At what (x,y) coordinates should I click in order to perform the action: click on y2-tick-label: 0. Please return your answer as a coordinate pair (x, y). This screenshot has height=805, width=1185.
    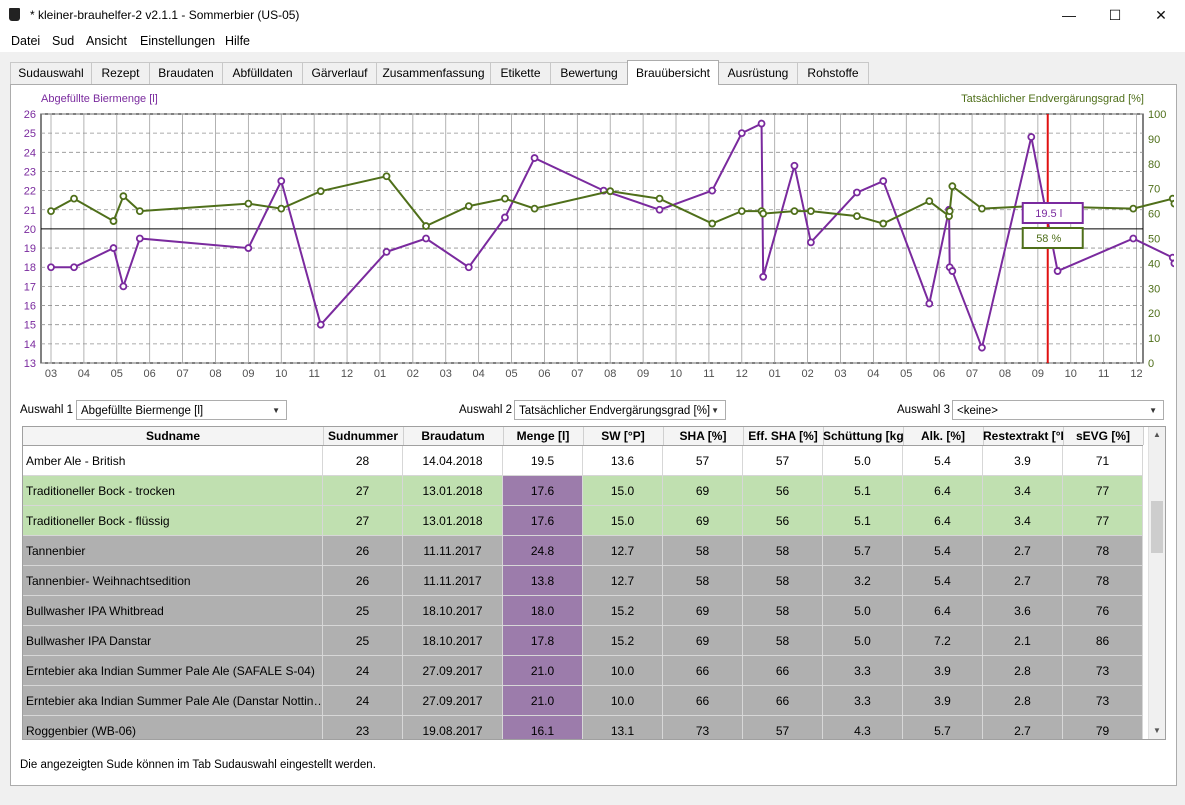
    Looking at the image, I should click on (1151, 364).